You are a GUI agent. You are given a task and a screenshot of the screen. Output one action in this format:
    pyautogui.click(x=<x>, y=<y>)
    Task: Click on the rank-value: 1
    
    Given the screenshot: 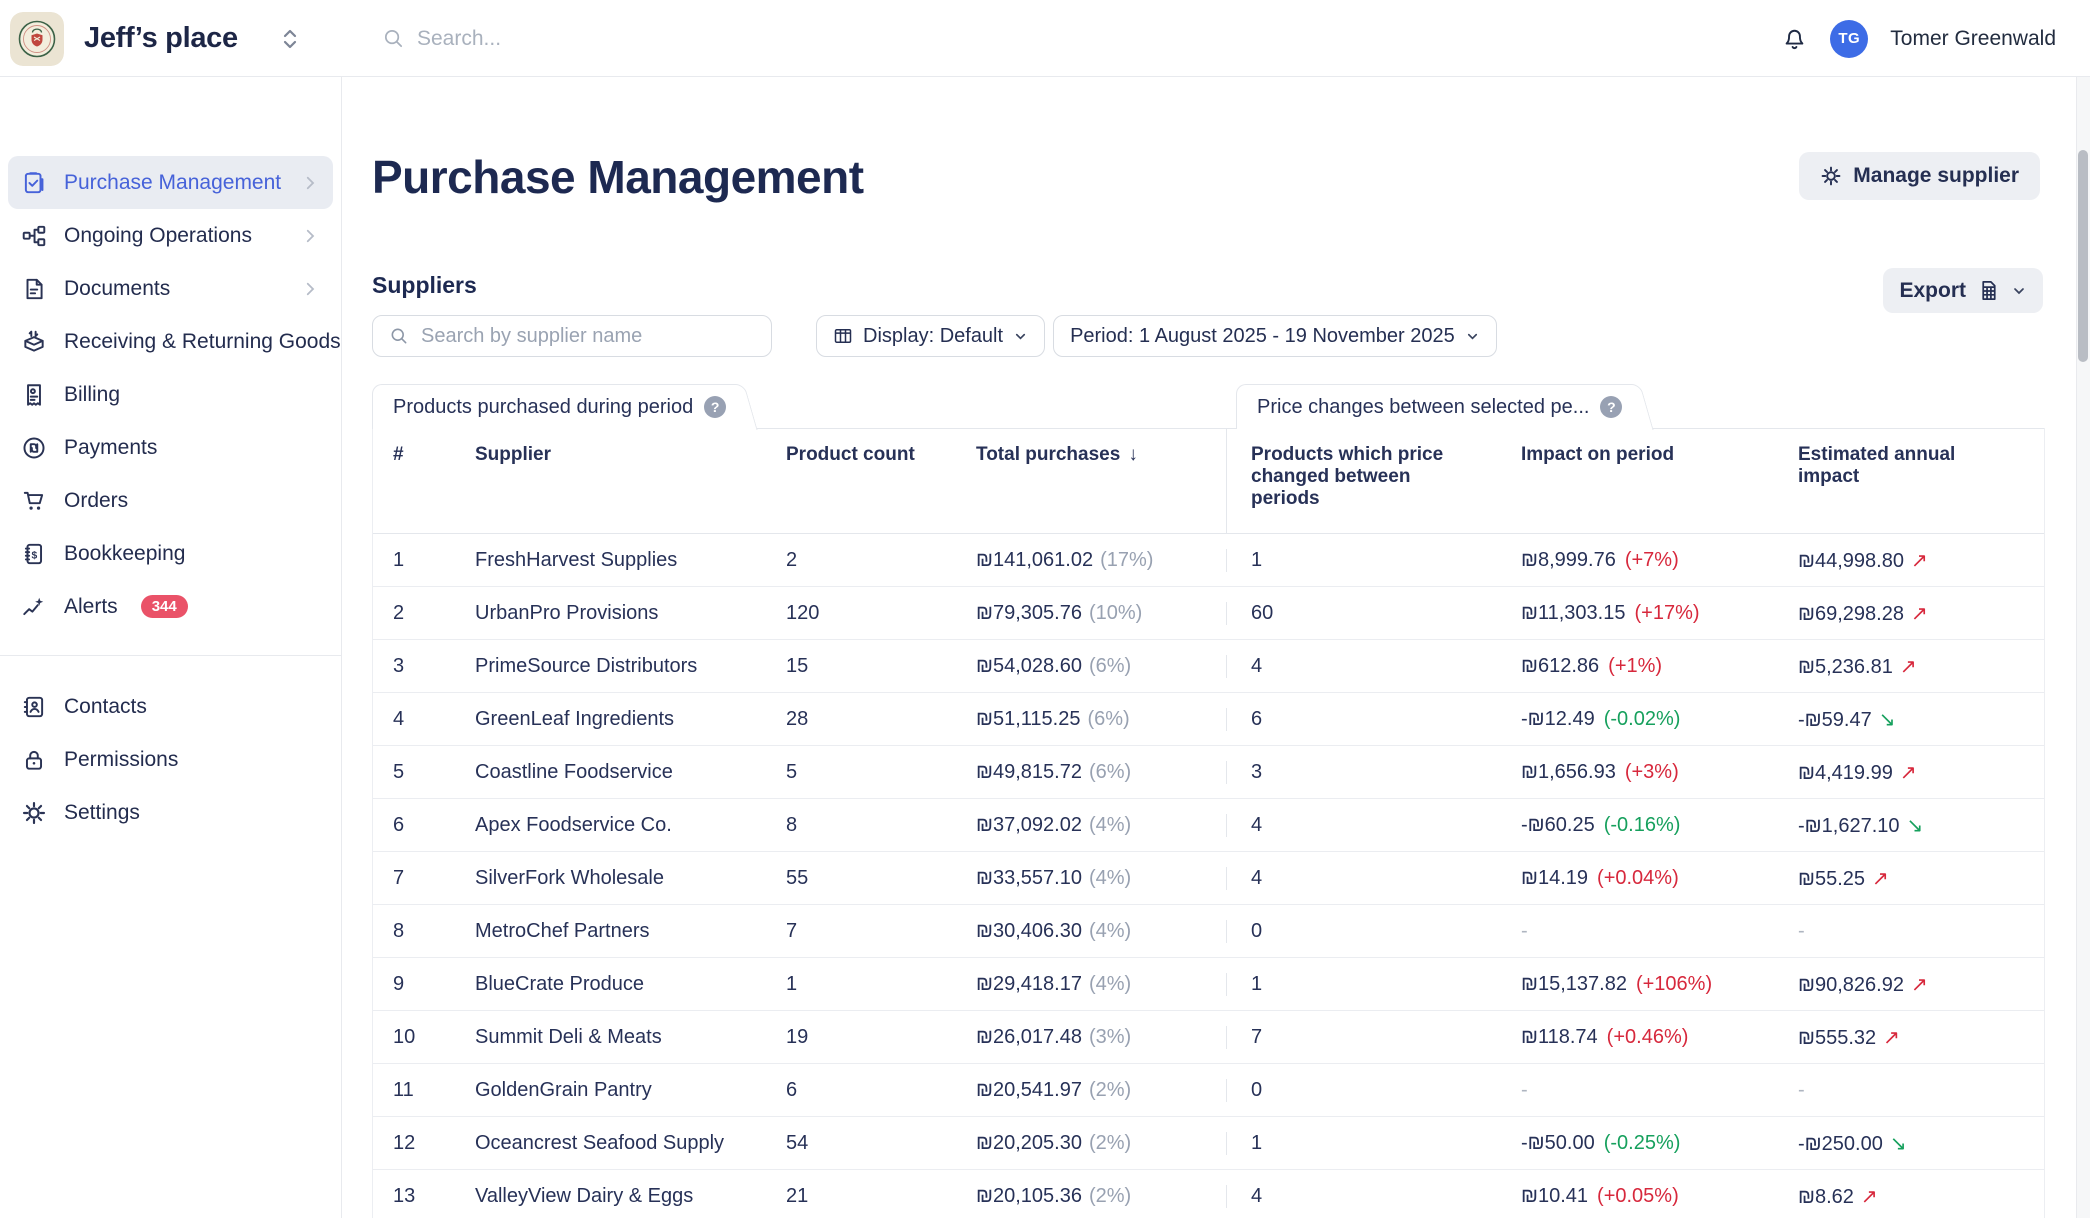 What is the action you would take?
    pyautogui.click(x=399, y=559)
    